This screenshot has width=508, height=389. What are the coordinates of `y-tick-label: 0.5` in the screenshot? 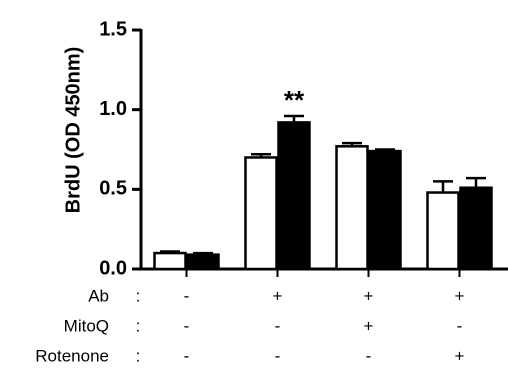 It's located at (113, 189).